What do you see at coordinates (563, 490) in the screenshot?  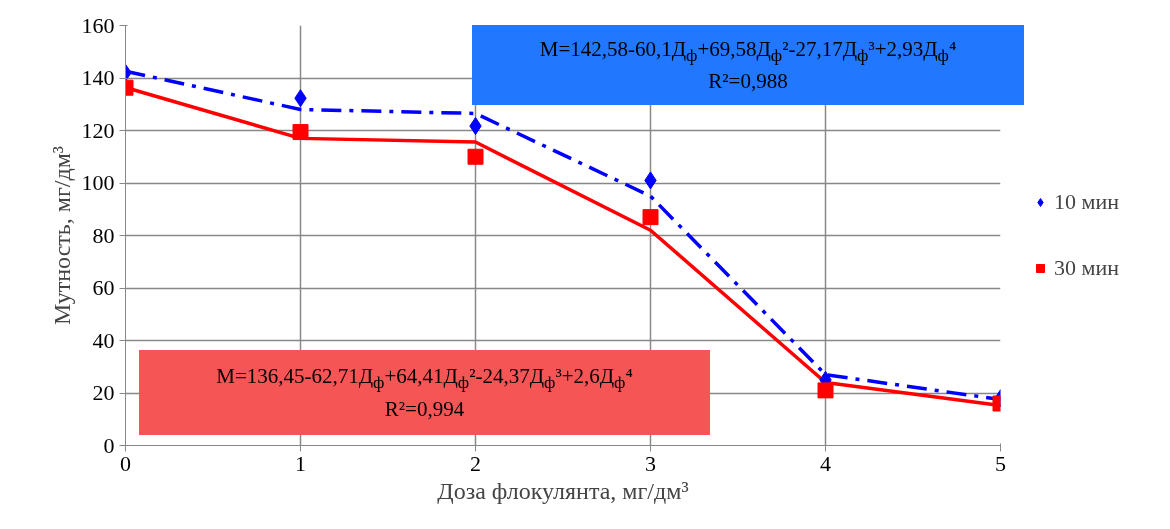 I see `x-axis-title: Доза флокулянта, мг/дм³` at bounding box center [563, 490].